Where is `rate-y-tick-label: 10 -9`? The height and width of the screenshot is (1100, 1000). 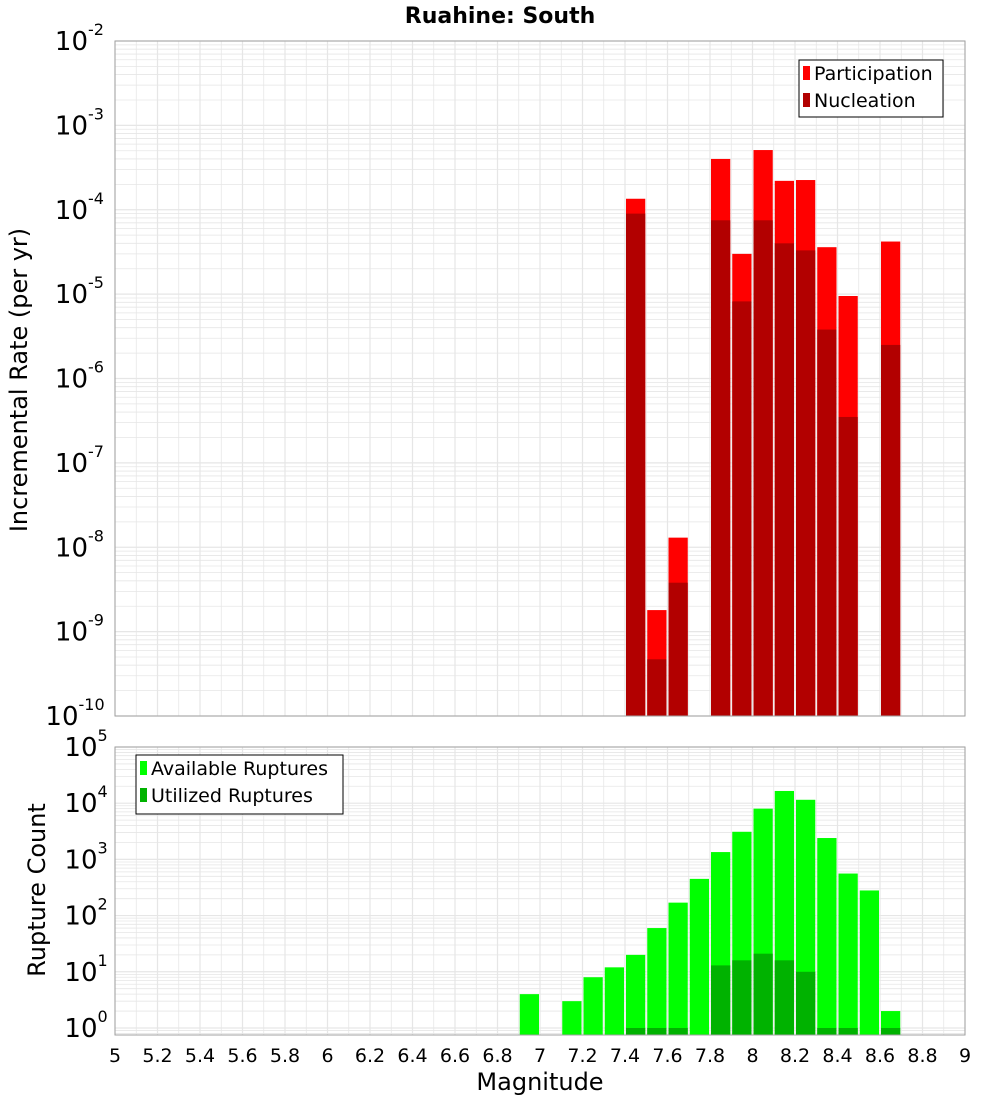
rate-y-tick-label: 10 -9 is located at coordinates (79, 629).